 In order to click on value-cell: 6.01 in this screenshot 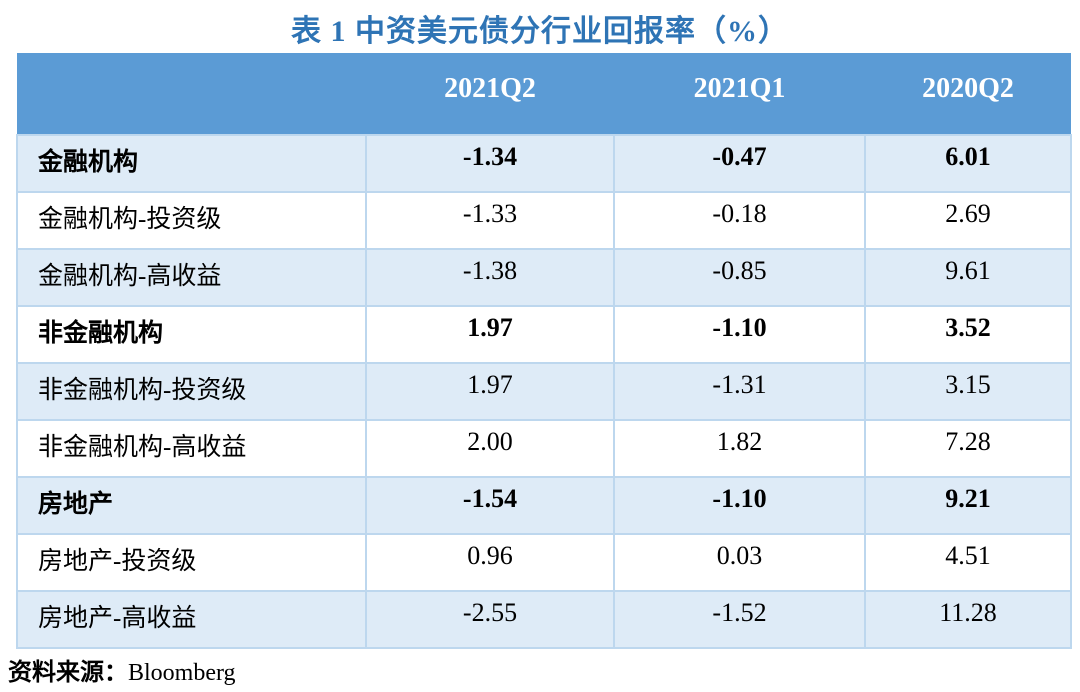, I will do `click(968, 163)`.